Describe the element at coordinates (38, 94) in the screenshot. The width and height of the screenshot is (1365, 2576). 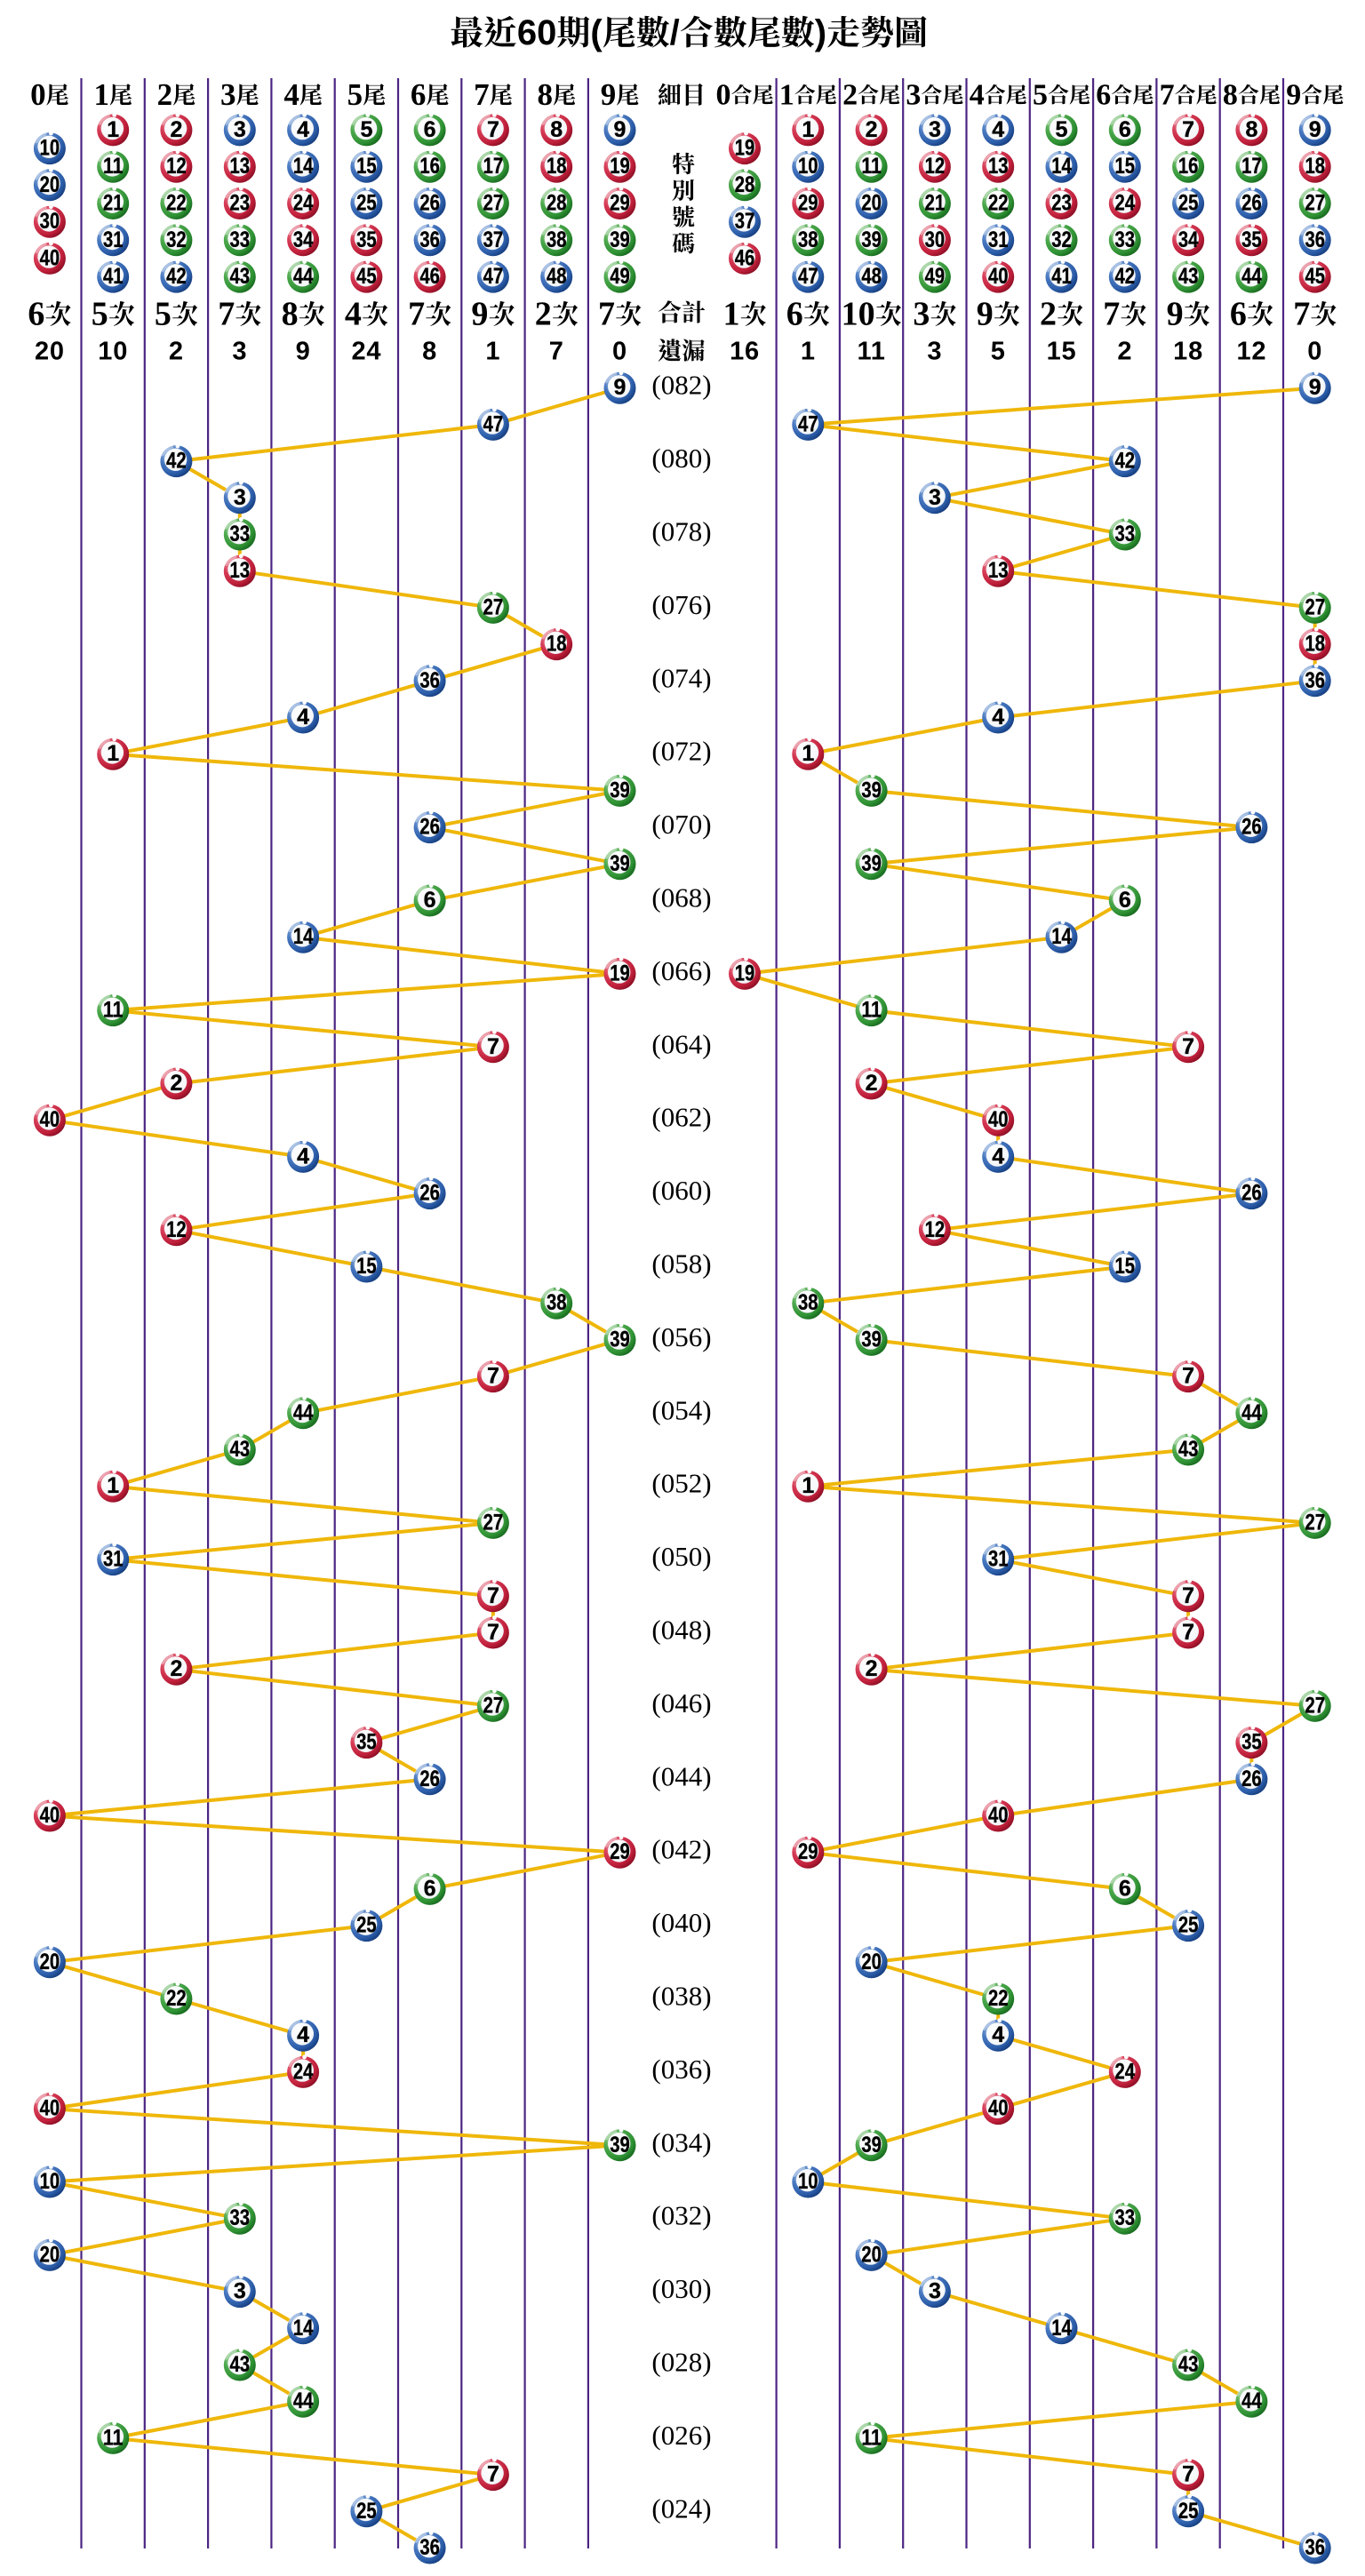
I see `svg-text: 0` at that location.